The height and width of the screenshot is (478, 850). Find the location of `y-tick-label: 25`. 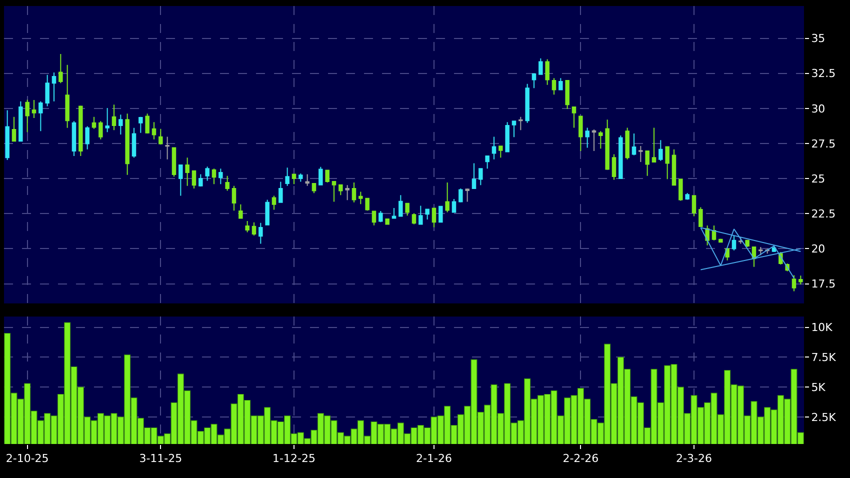

y-tick-label: 25 is located at coordinates (818, 179).